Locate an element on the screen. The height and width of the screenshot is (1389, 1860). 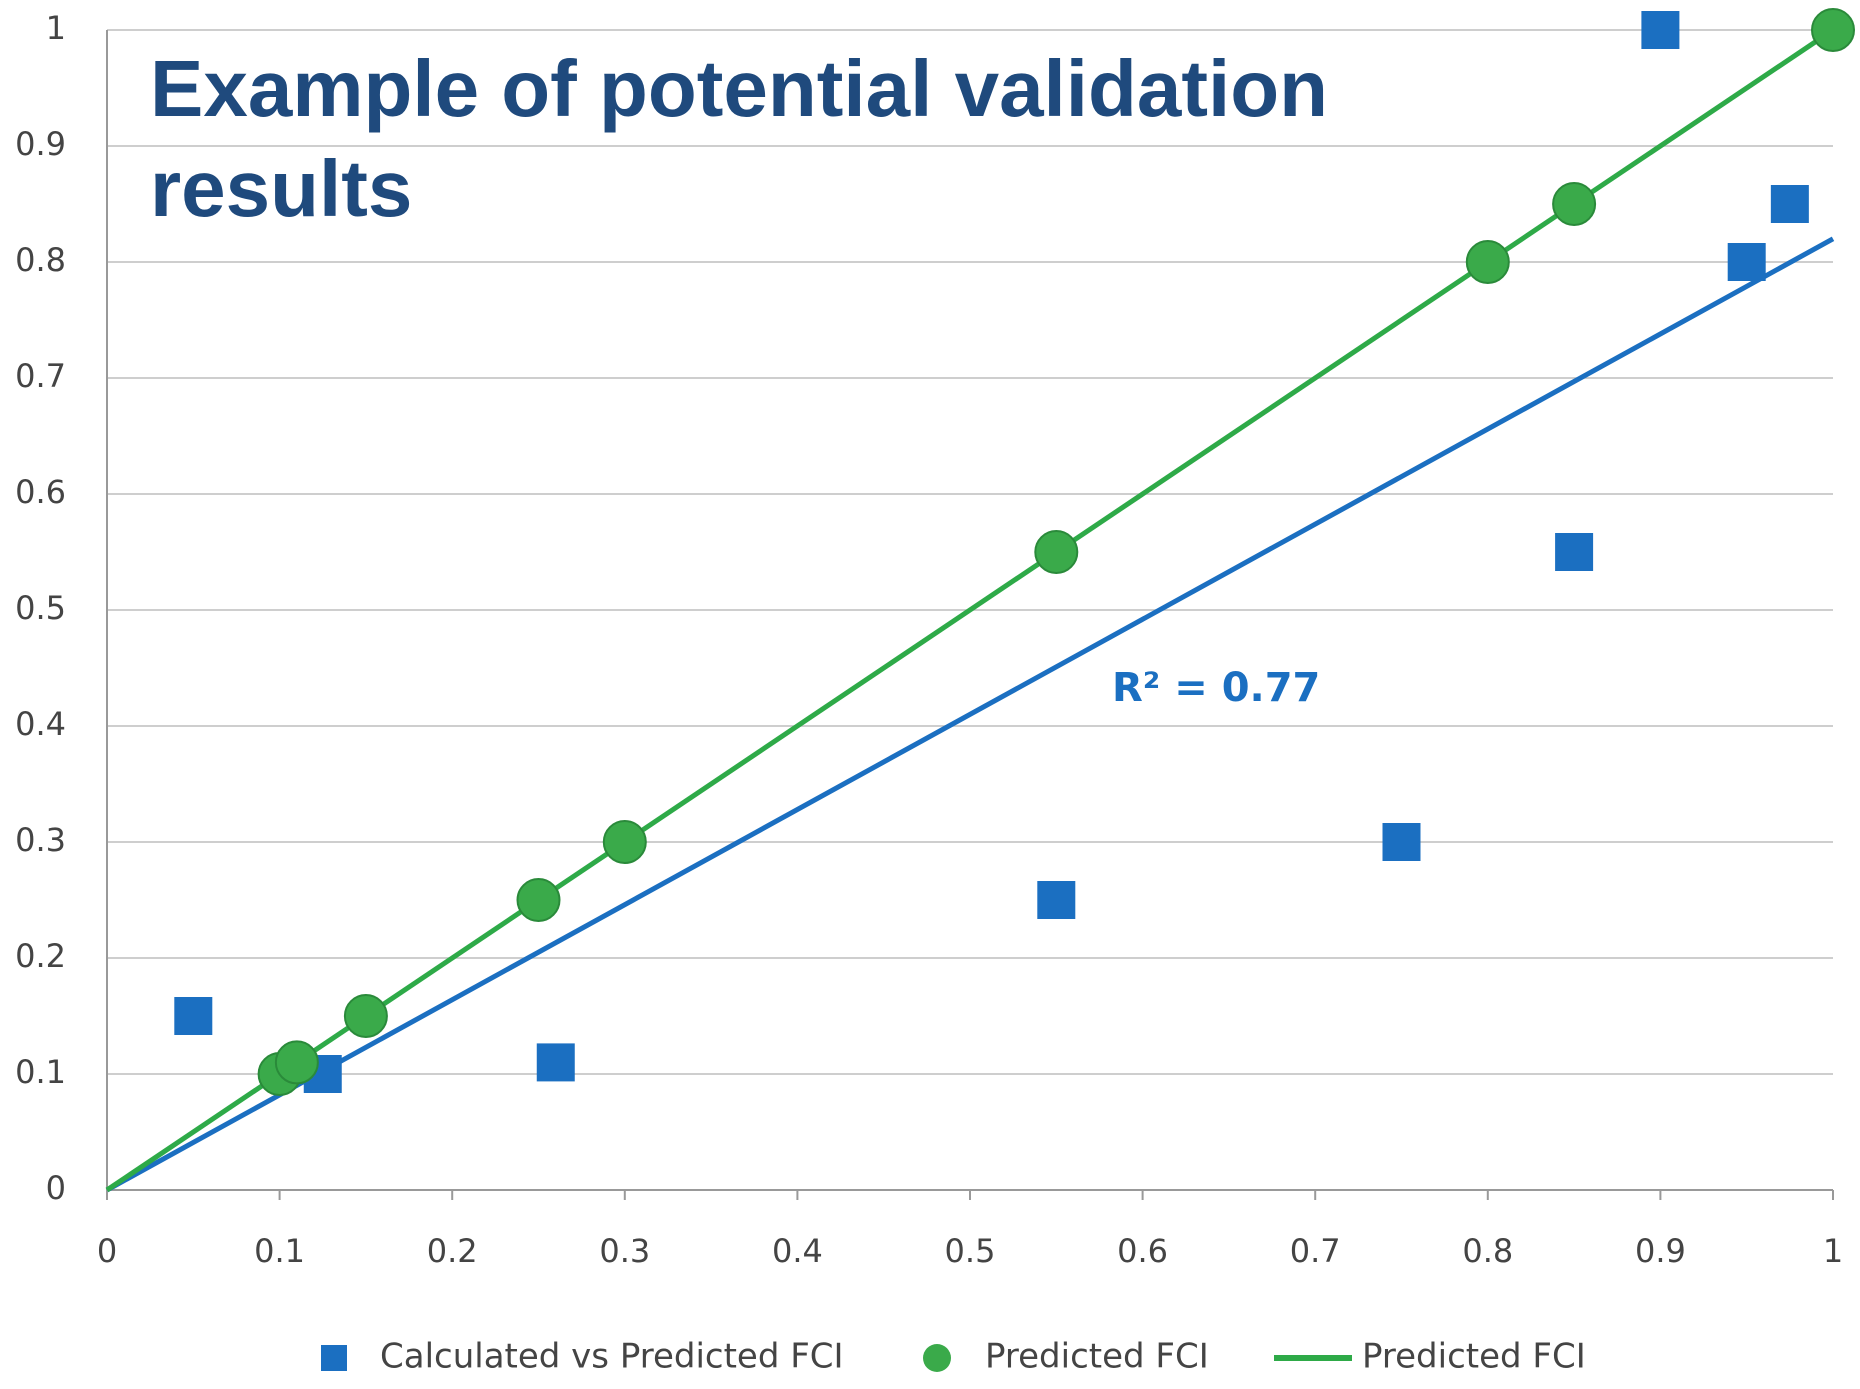
x-tick-label: 0.2 is located at coordinates (452, 1251).